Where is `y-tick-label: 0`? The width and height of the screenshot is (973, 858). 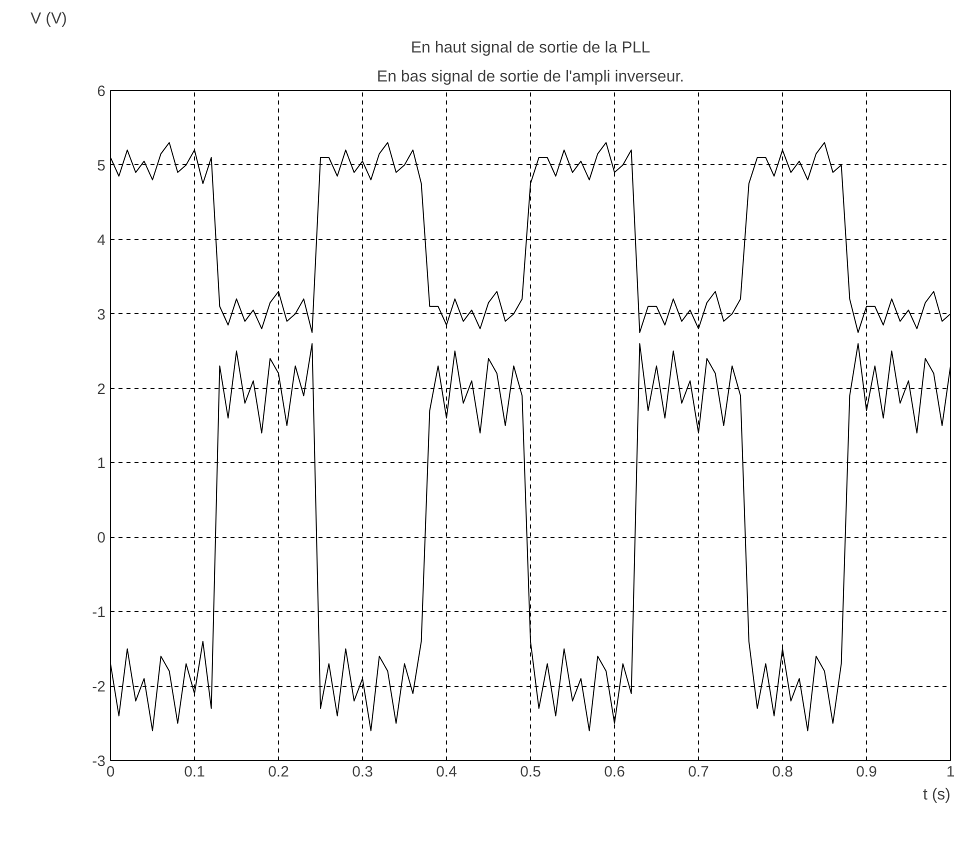 y-tick-label: 0 is located at coordinates (101, 538).